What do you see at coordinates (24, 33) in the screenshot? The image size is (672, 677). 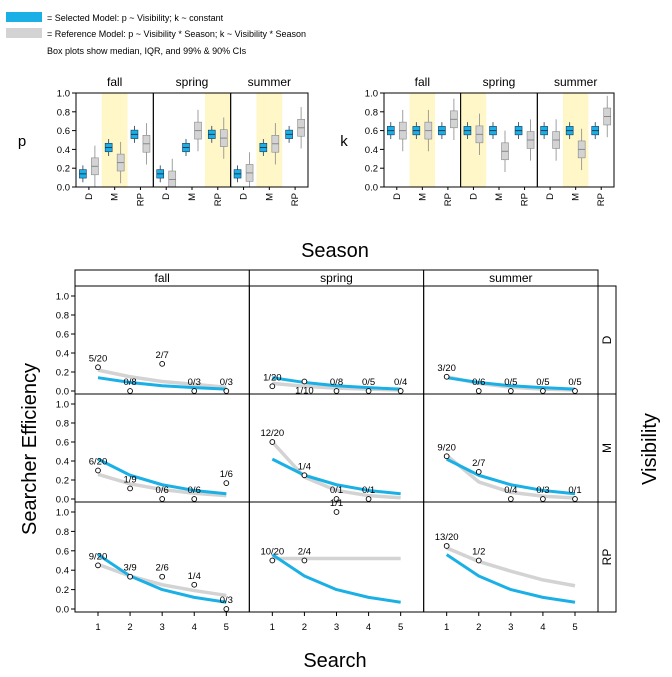 I see `legend-swatch-reference` at bounding box center [24, 33].